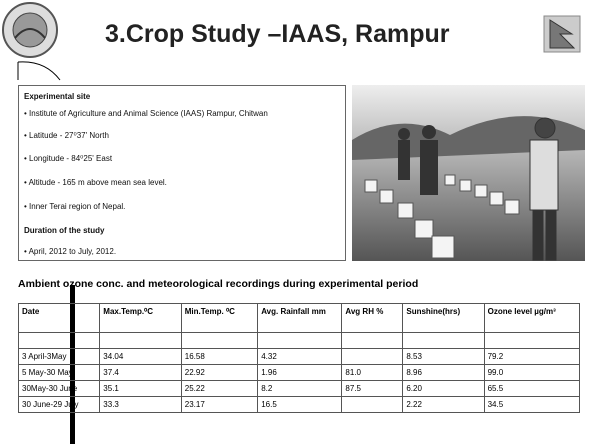 Image resolution: width=591 pixels, height=444 pixels. I want to click on header-cell: Max.Temp.⁰C, so click(140, 318).